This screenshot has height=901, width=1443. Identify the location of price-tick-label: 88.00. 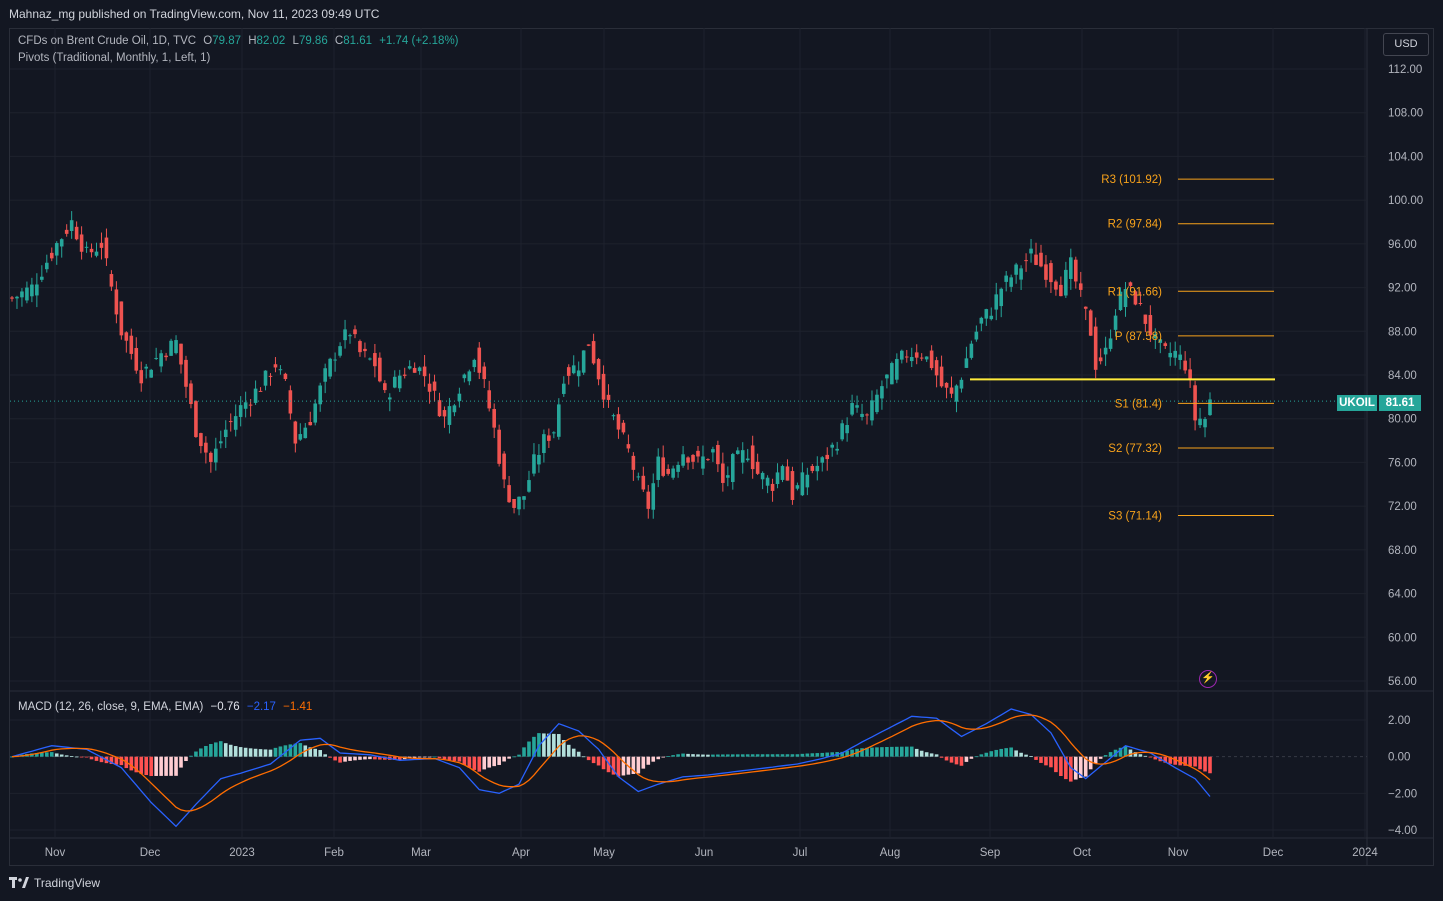
(1402, 332).